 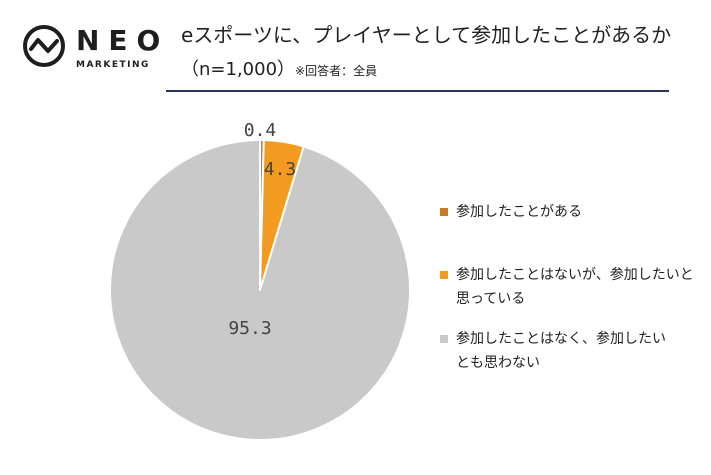 What do you see at coordinates (426, 35) in the screenshot?
I see `chart-title: eスポーツに、プレイヤーとして参加したことがあるか` at bounding box center [426, 35].